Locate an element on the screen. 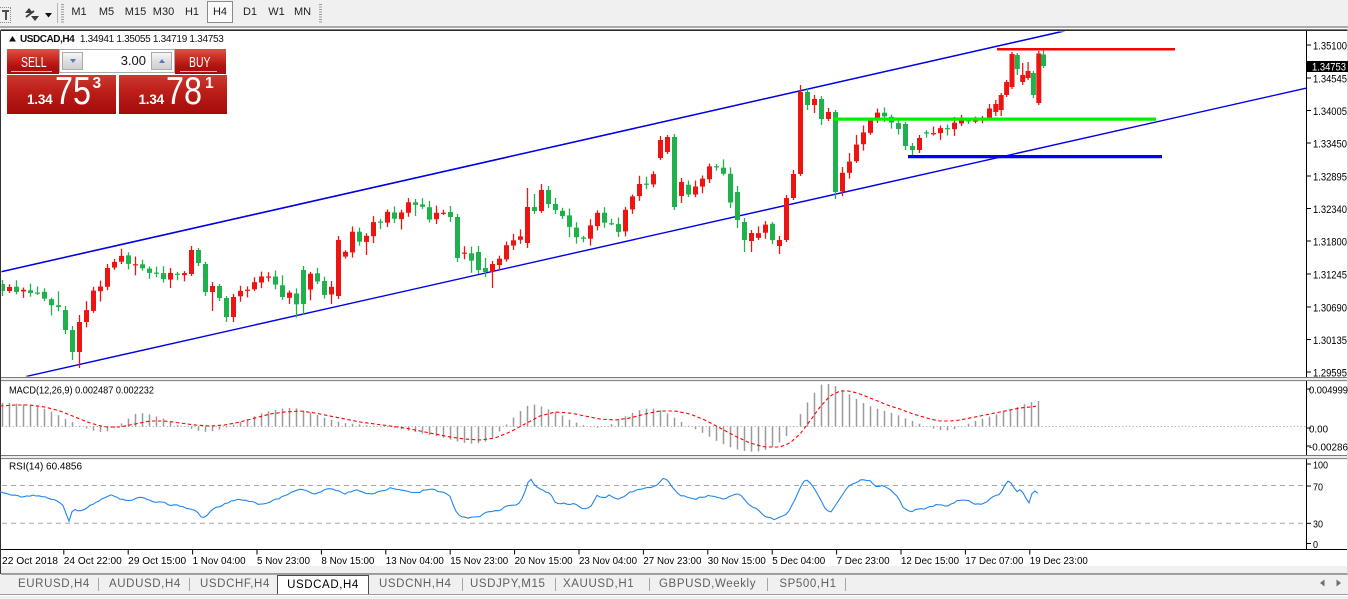  svg-text: 8 Nov 15:00 is located at coordinates (347, 561).